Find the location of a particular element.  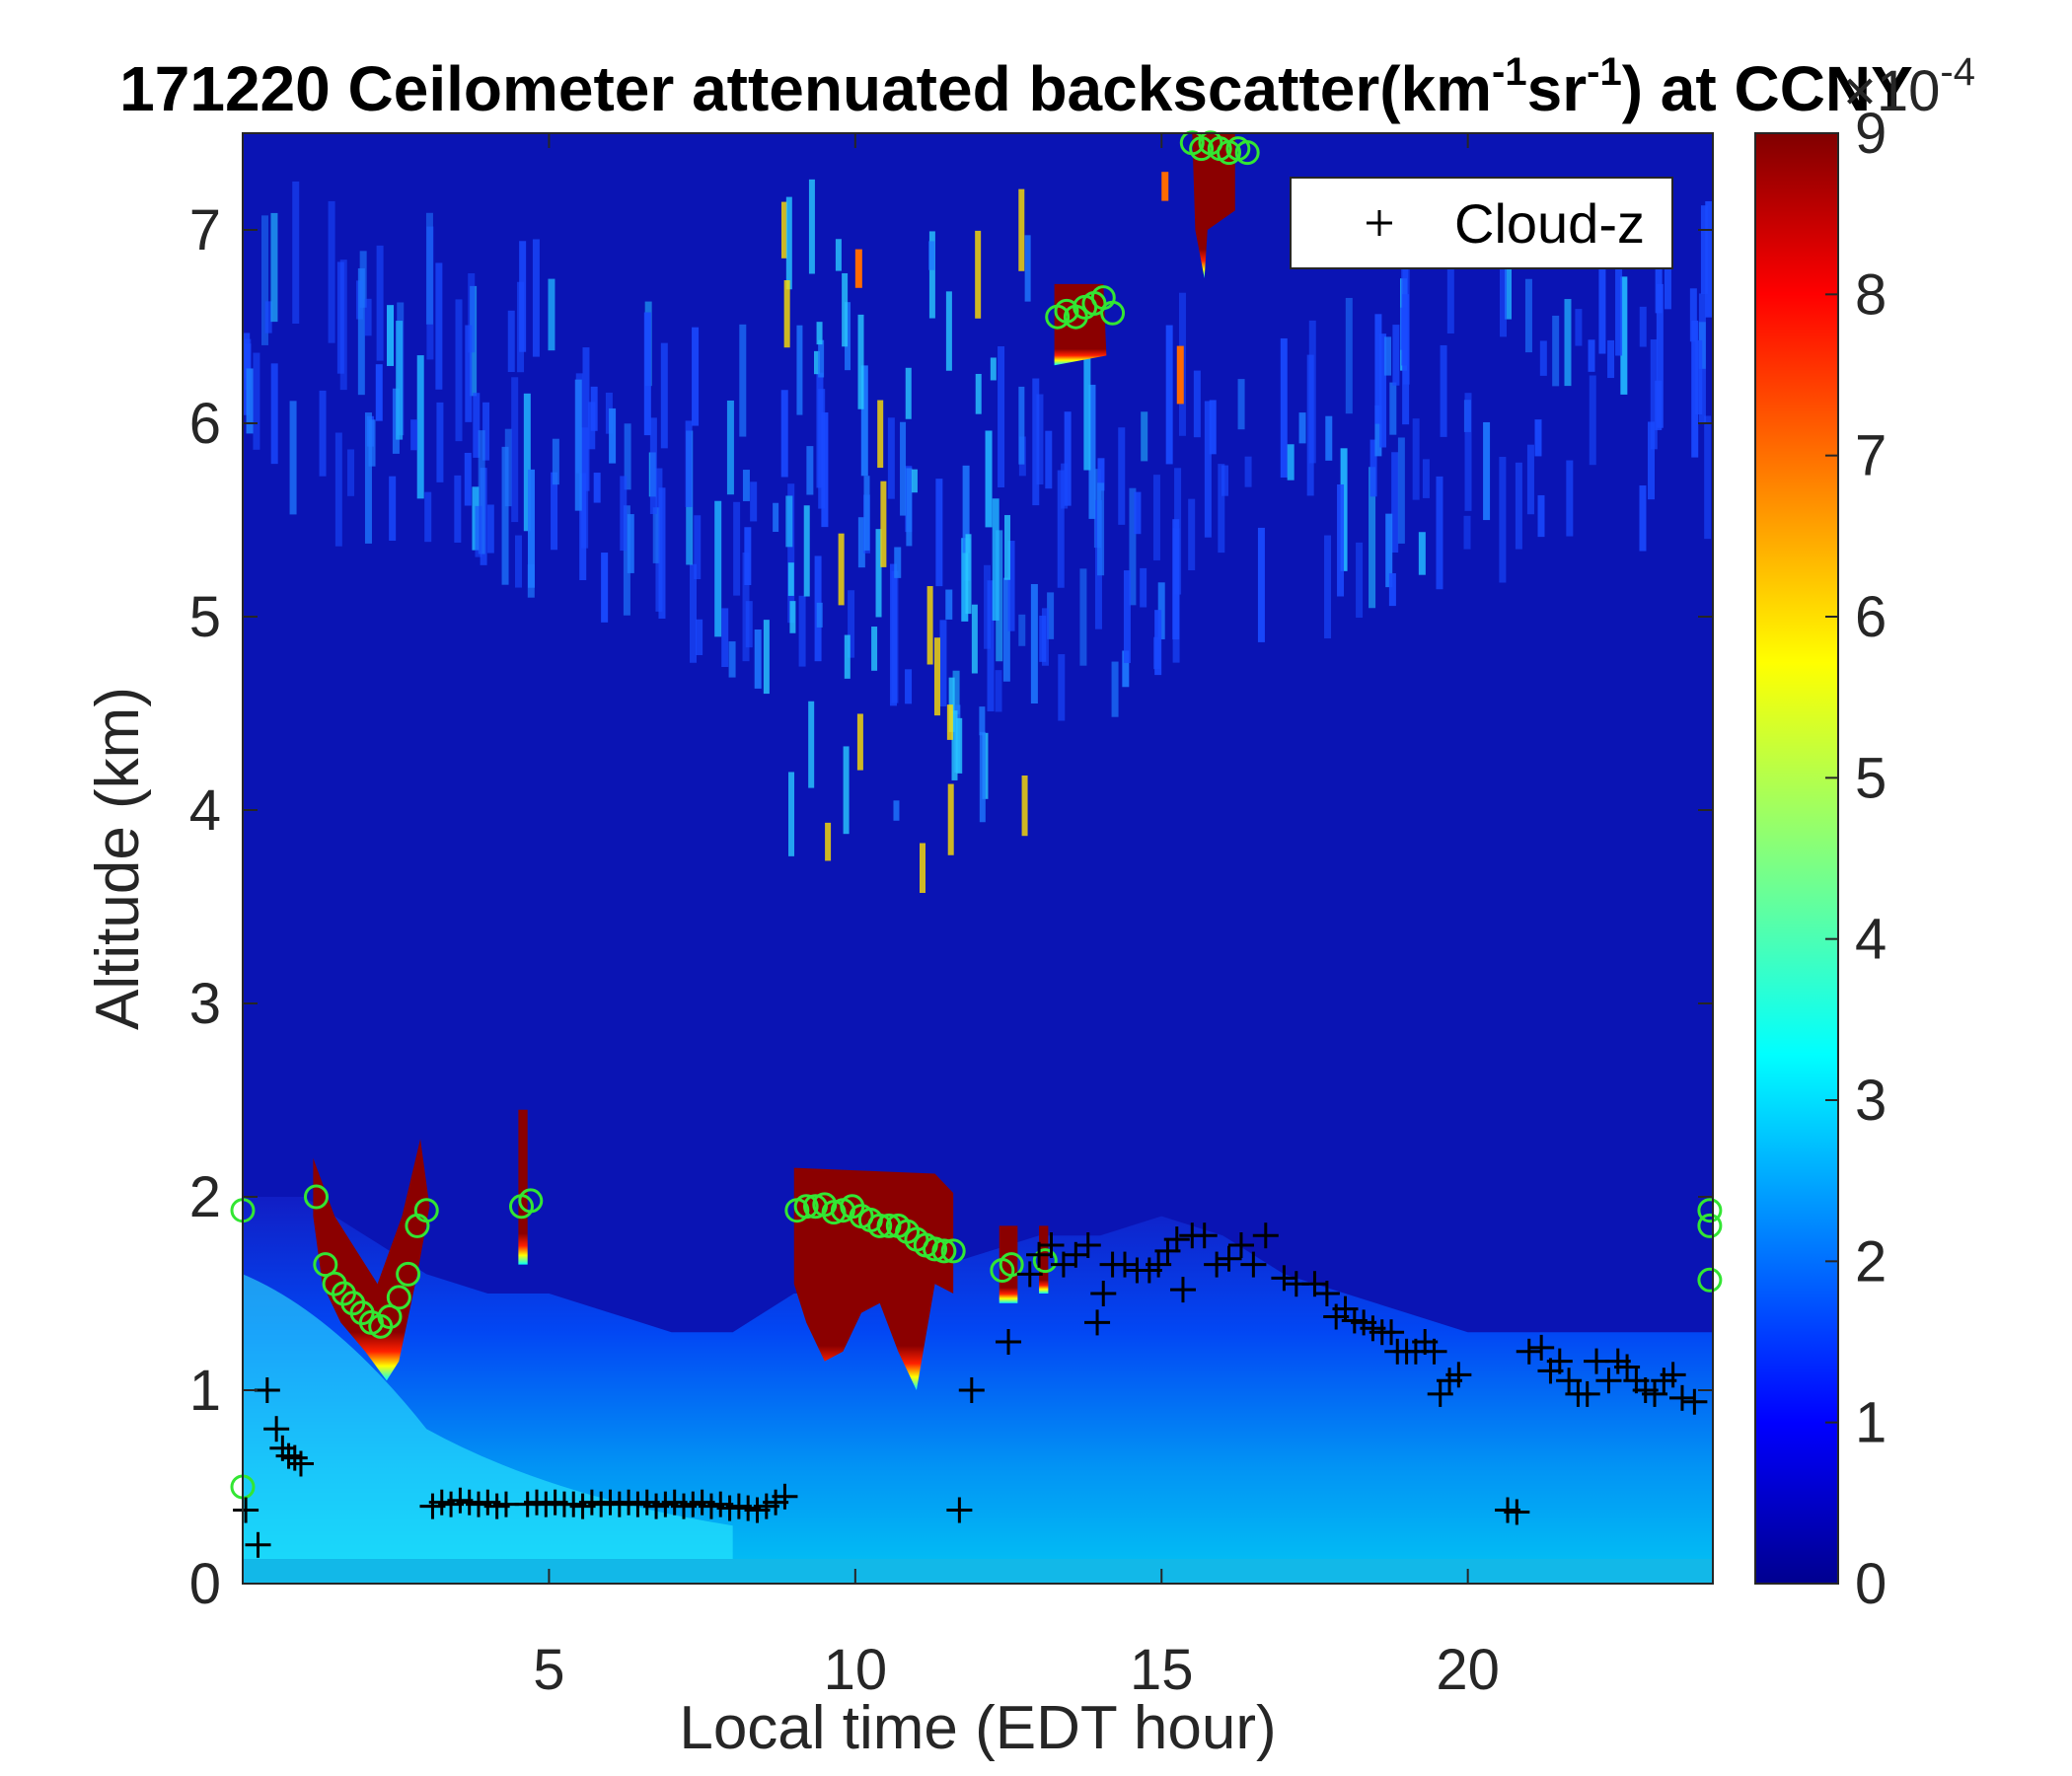

x-tick-label: 15 is located at coordinates (1162, 1670).